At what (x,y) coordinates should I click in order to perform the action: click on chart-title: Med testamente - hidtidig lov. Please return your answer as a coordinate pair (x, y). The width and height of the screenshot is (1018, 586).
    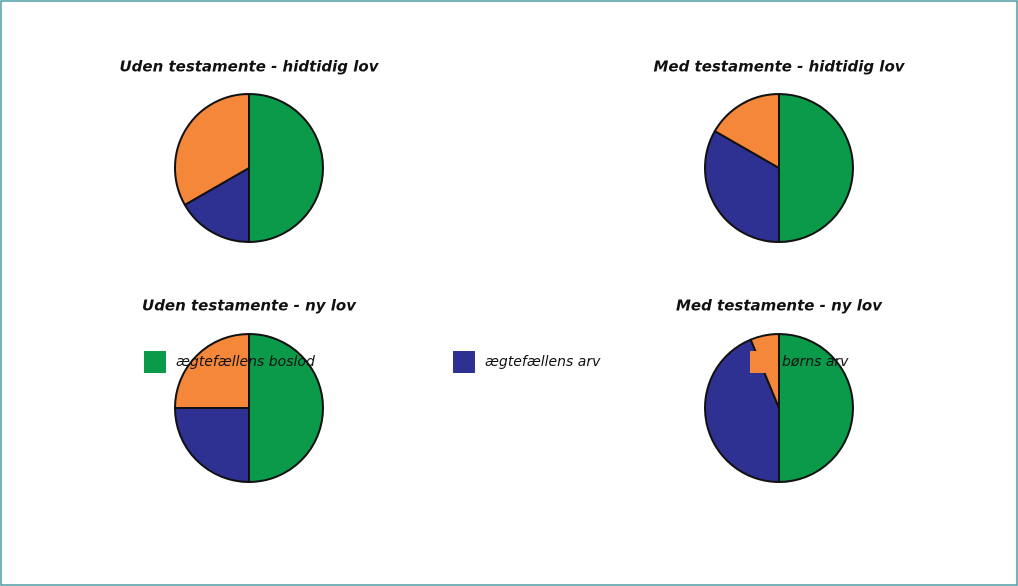
    Looking at the image, I should click on (779, 67).